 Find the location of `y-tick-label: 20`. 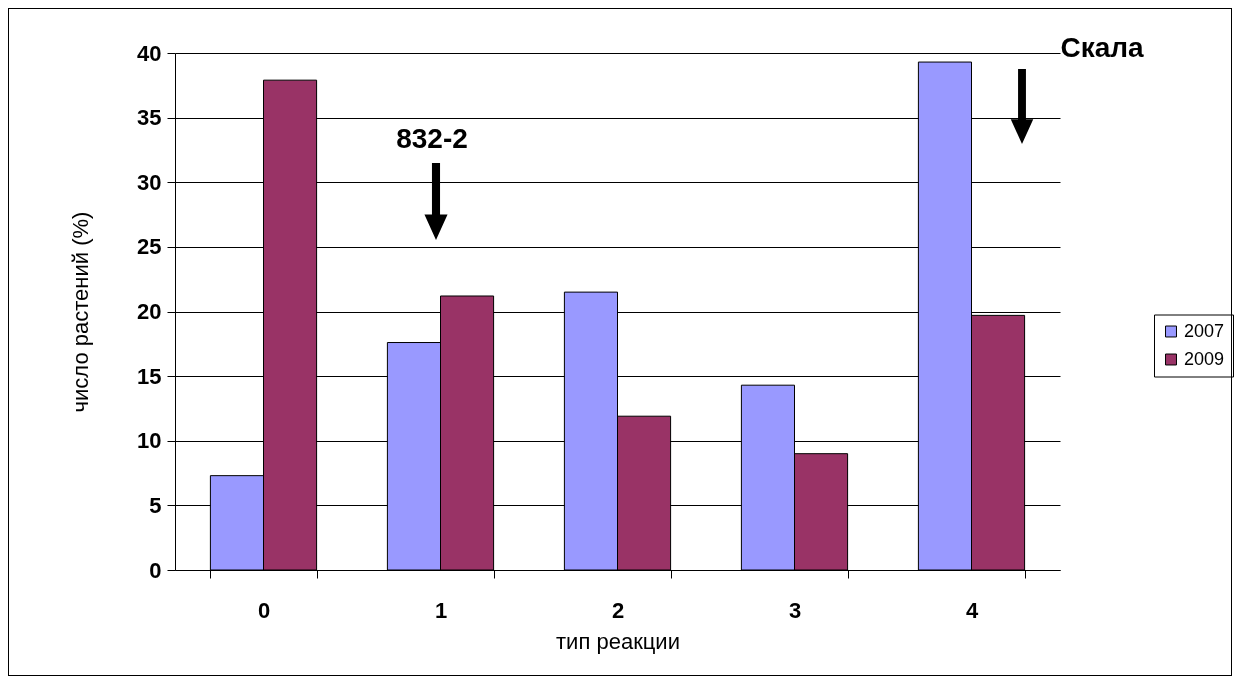

y-tick-label: 20 is located at coordinates (149, 311).